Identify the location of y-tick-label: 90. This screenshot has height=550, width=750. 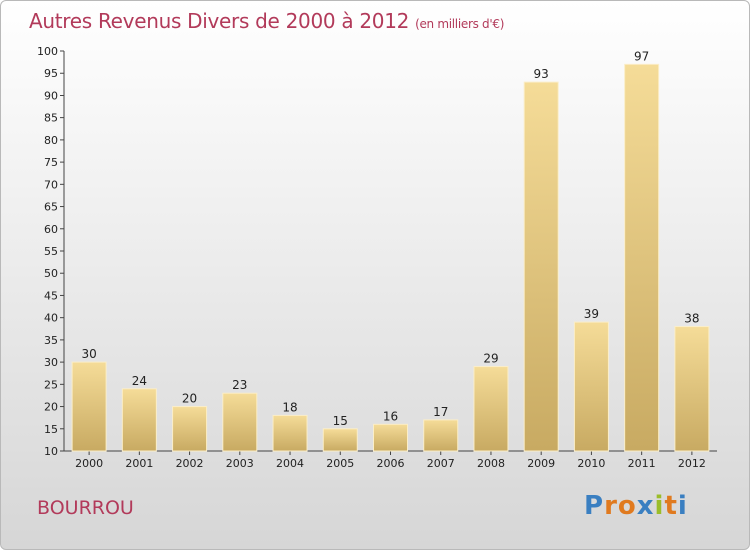
(51, 95).